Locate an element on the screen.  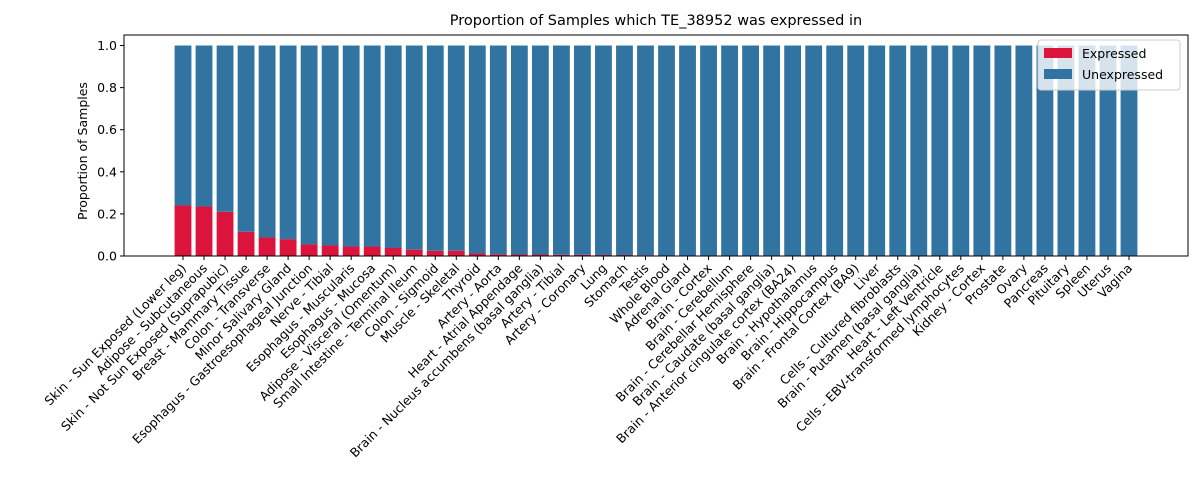
y-tick-label: 0.0 is located at coordinates (107, 256).